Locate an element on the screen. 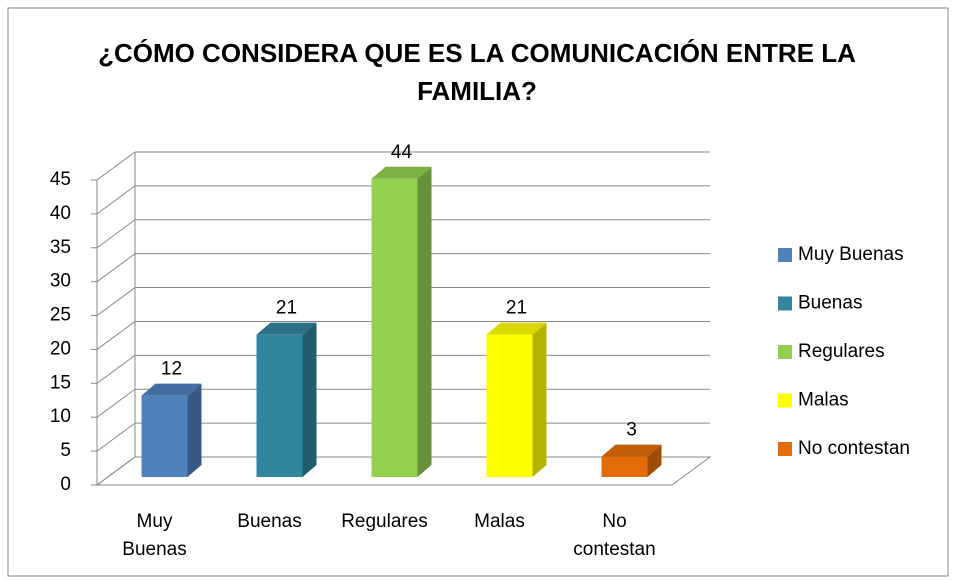 Image resolution: width=954 pixels, height=580 pixels. x-tick-label: Muy Buenas is located at coordinates (154, 535).